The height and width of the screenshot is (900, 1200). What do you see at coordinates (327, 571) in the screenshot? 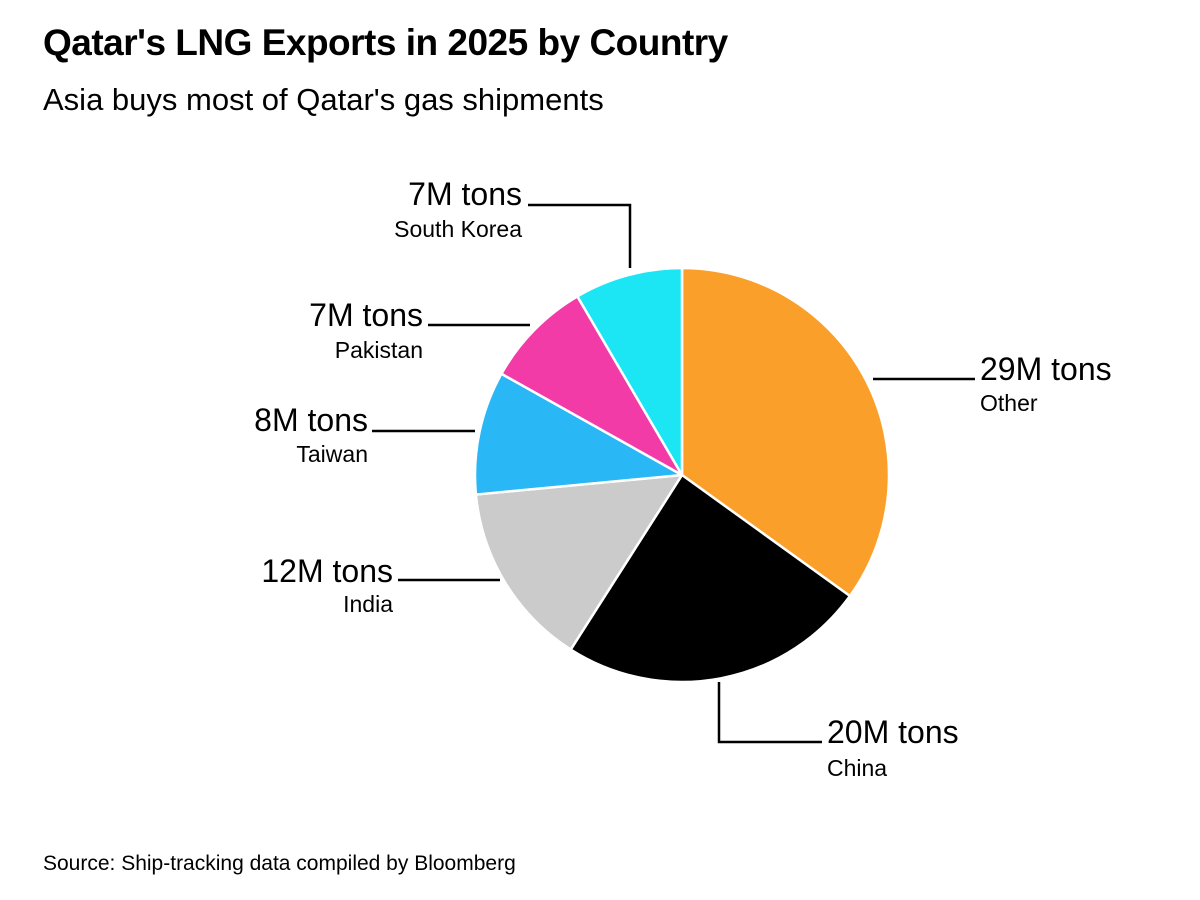
I see `data-label-india: 12M tons` at bounding box center [327, 571].